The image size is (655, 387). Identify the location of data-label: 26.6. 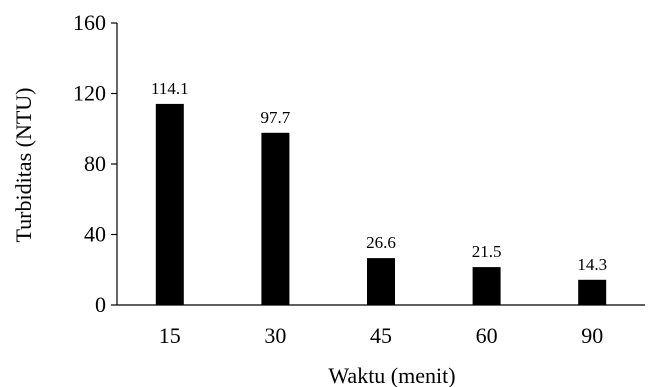
(381, 242).